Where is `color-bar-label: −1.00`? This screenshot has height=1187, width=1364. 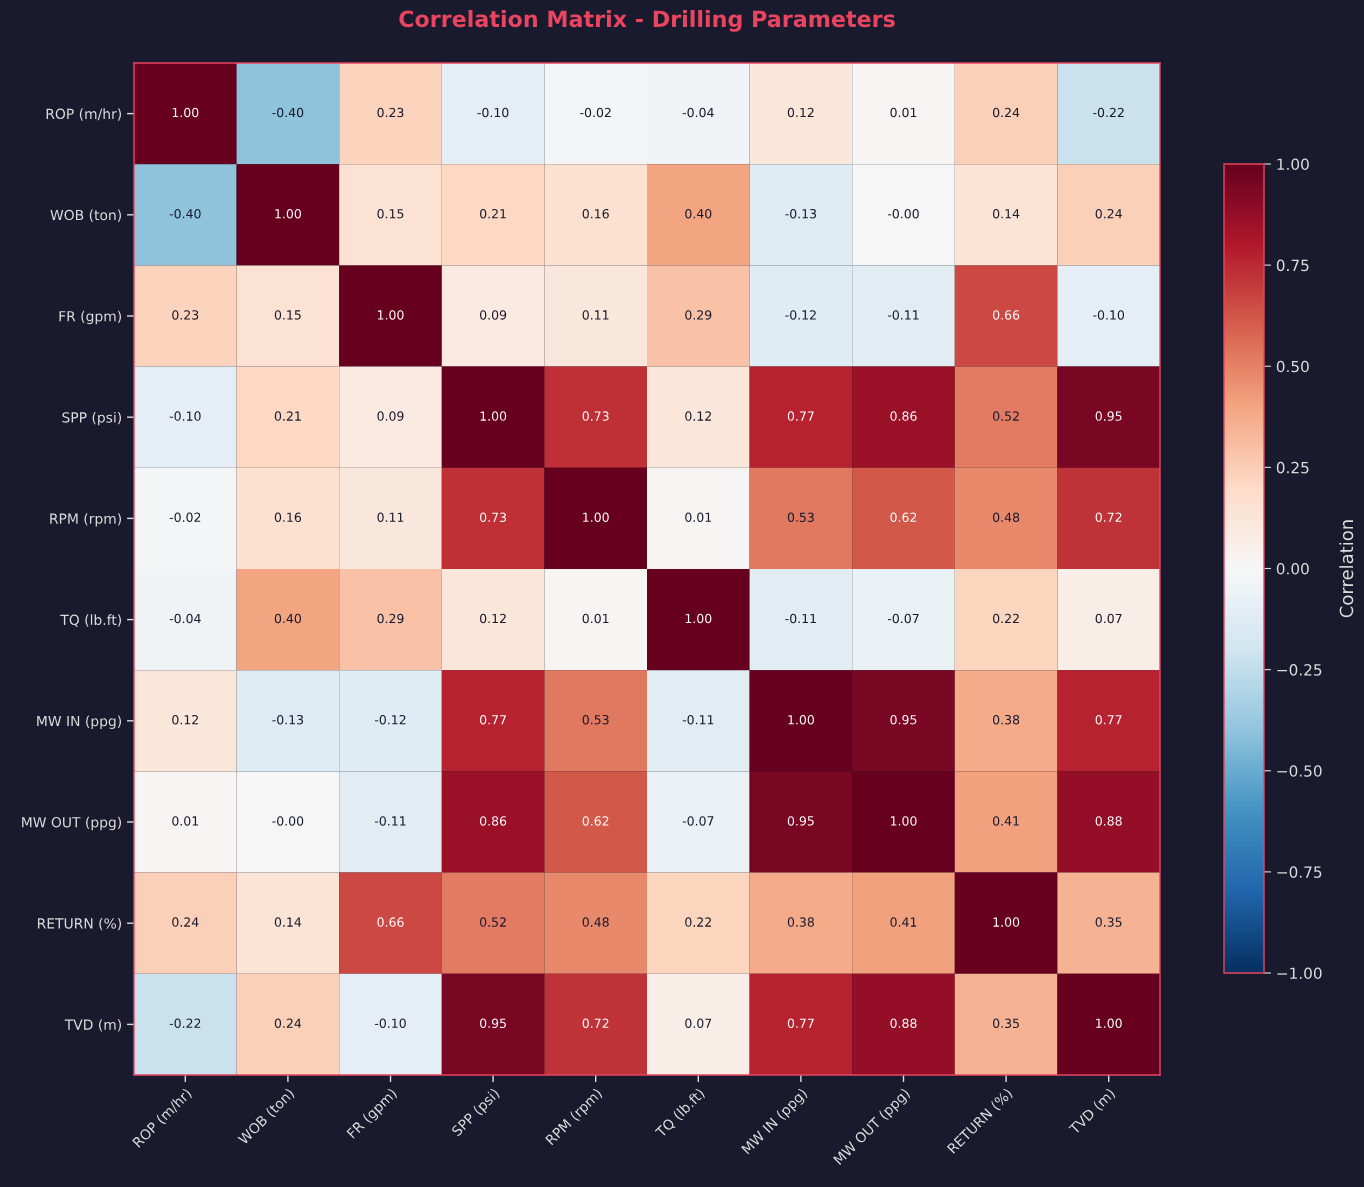 color-bar-label: −1.00 is located at coordinates (1299, 973).